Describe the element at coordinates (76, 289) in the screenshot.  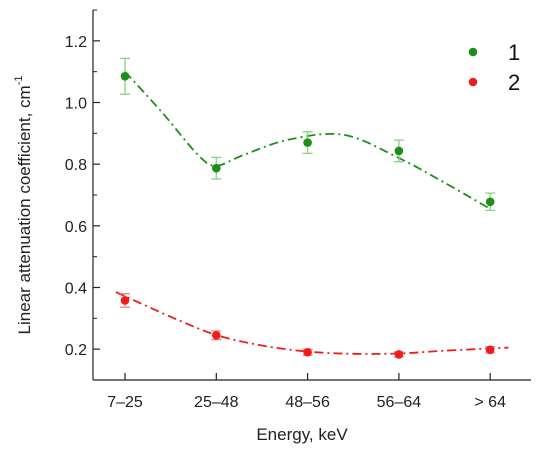
I see `y-tick-label: 0.4` at that location.